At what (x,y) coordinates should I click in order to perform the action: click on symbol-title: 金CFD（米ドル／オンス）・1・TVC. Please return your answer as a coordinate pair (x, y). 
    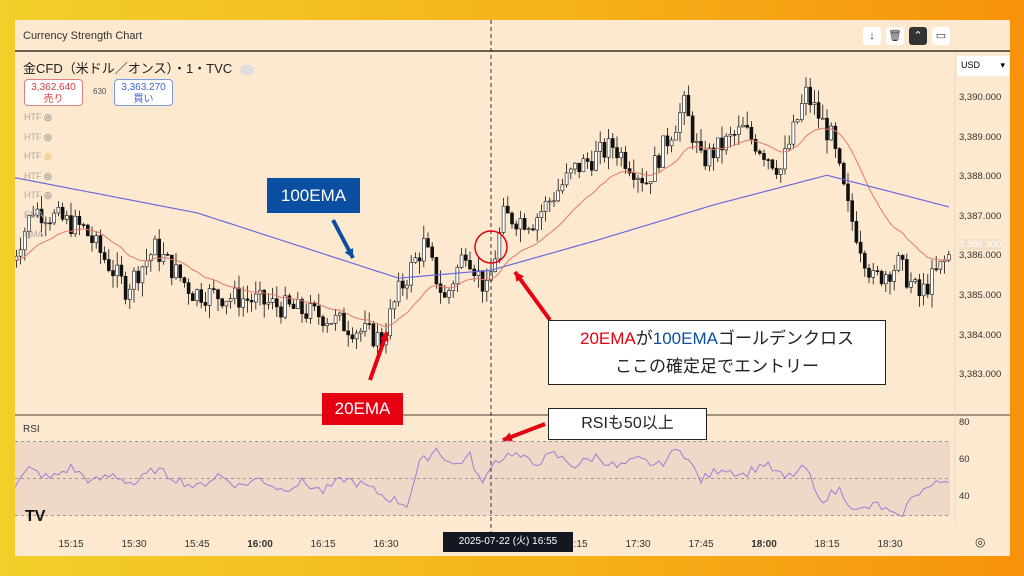
    Looking at the image, I should click on (139, 67).